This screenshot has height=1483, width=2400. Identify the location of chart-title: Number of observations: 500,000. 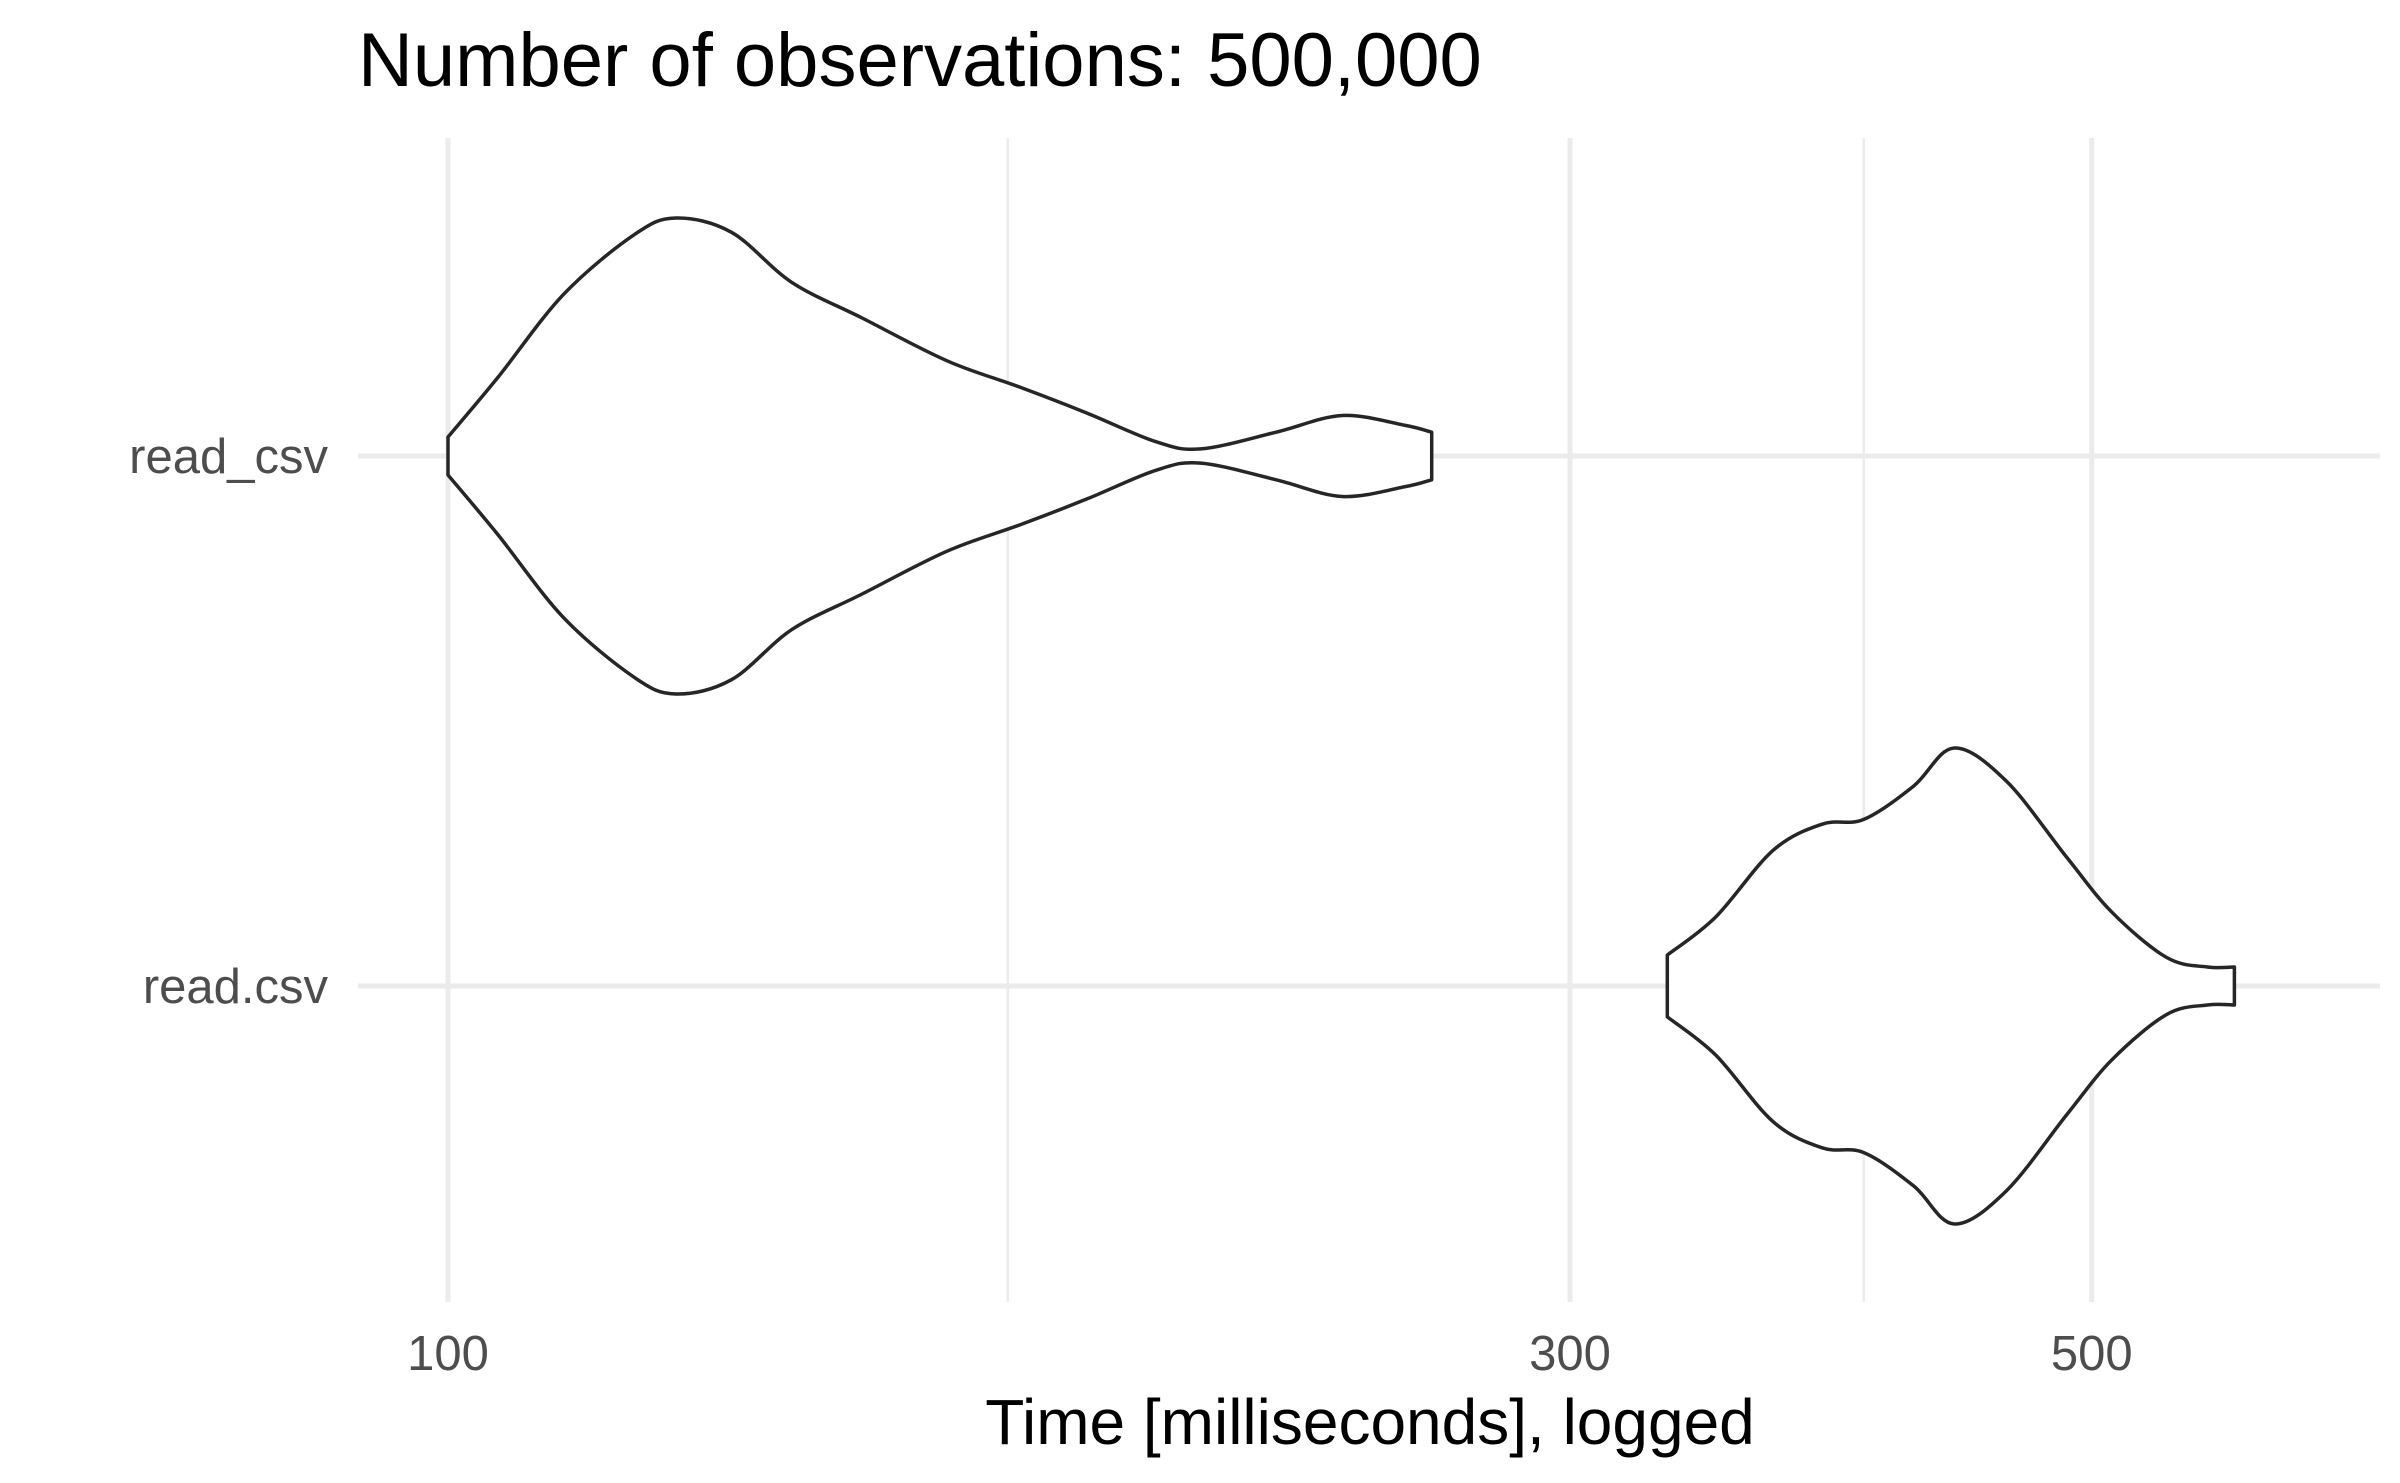
(920, 60).